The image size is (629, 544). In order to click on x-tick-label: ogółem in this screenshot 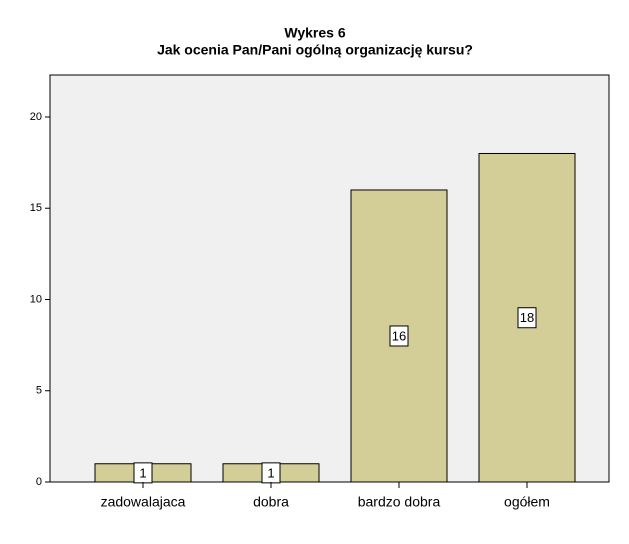, I will do `click(527, 502)`.